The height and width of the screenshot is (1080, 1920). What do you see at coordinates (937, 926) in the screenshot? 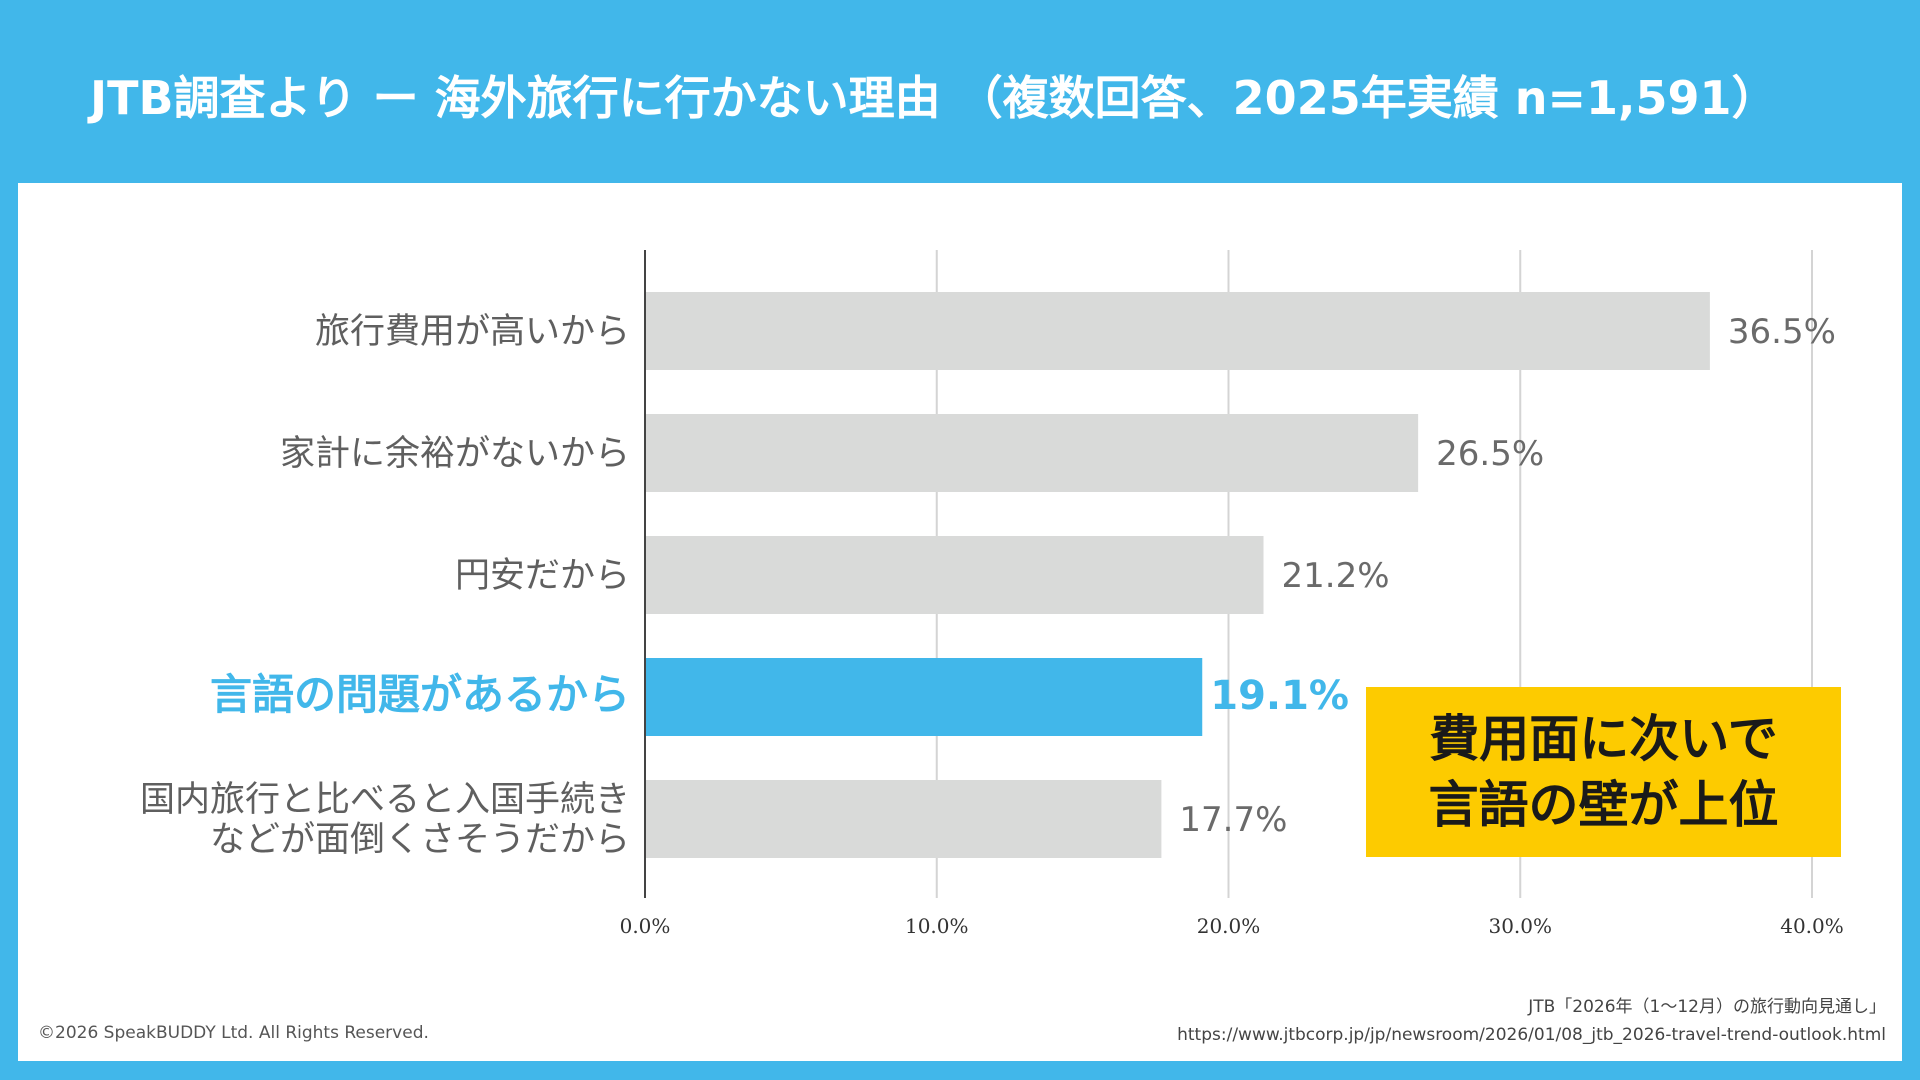
I see `x-tick-label: 10.0%` at bounding box center [937, 926].